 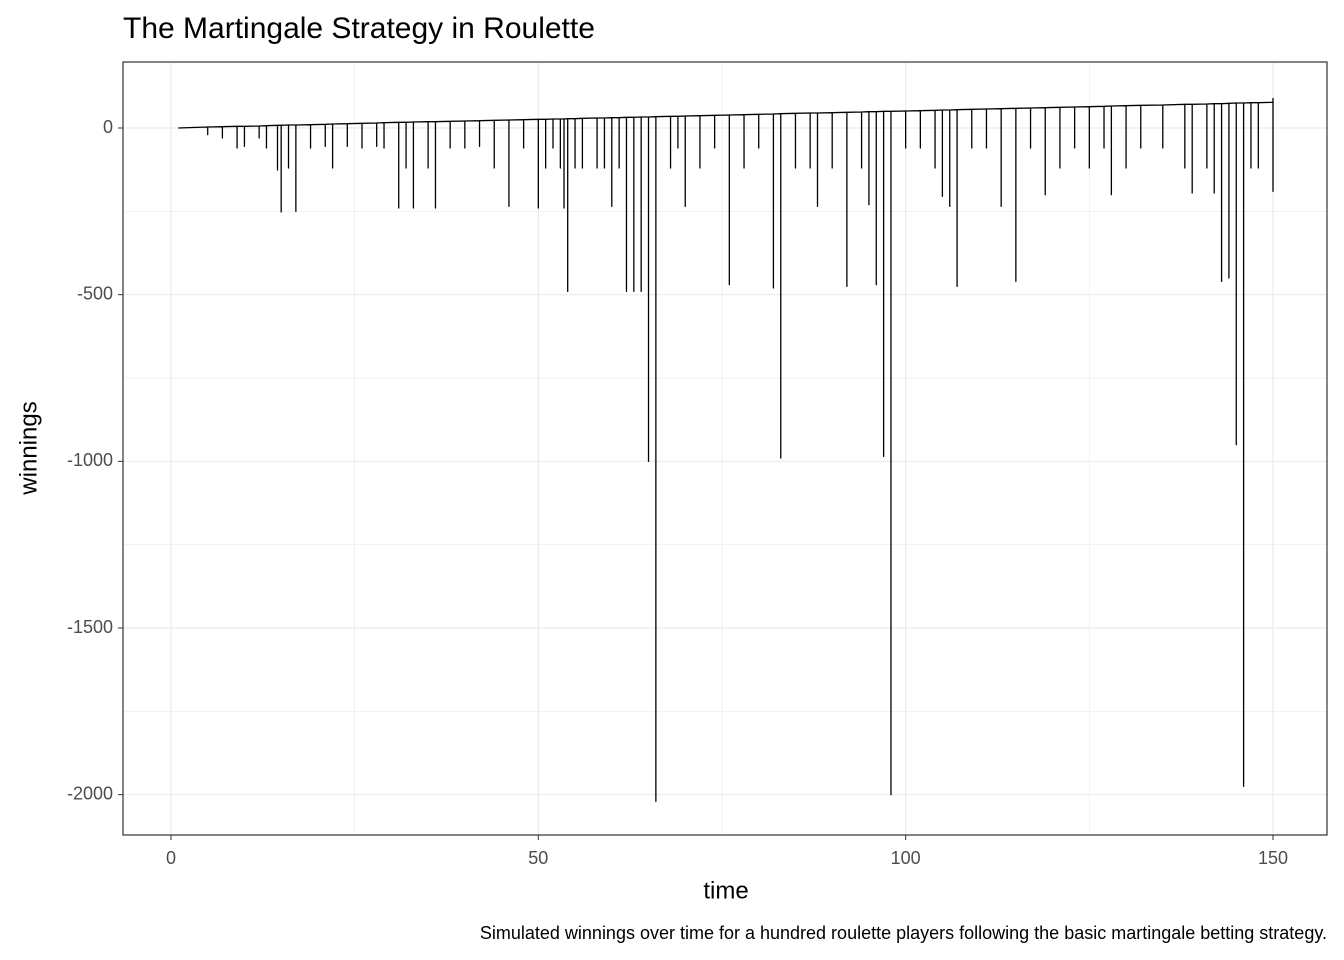 What do you see at coordinates (95, 293) in the screenshot?
I see `y-tick-label: -500` at bounding box center [95, 293].